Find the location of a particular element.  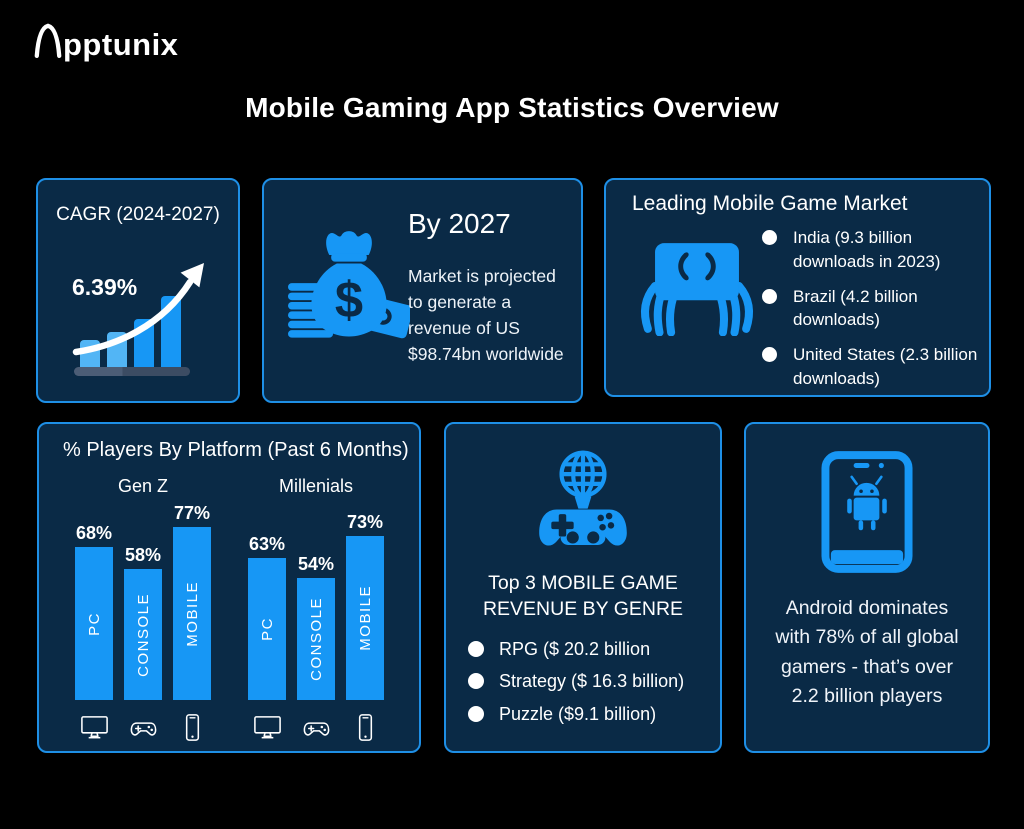

globe-gamepad-icon is located at coordinates (583, 498).